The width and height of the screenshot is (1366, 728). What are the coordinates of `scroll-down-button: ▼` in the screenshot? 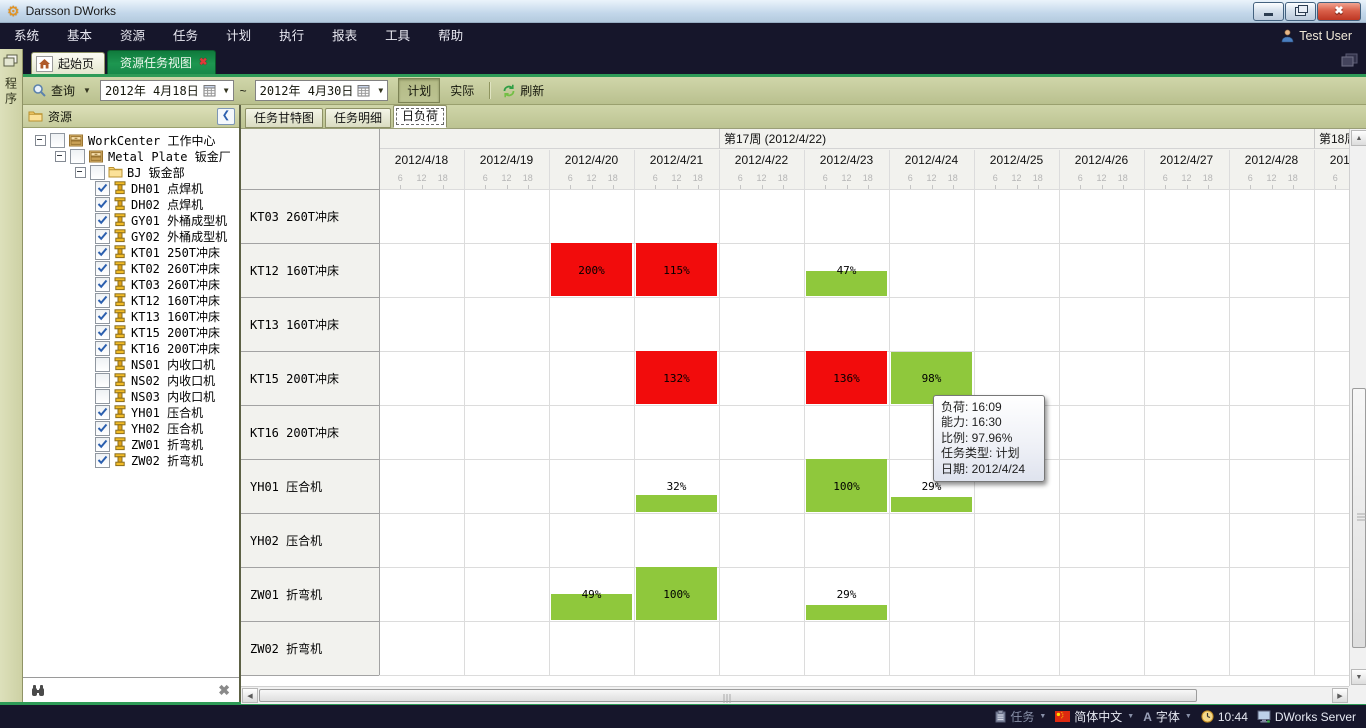 It's located at (1358, 677).